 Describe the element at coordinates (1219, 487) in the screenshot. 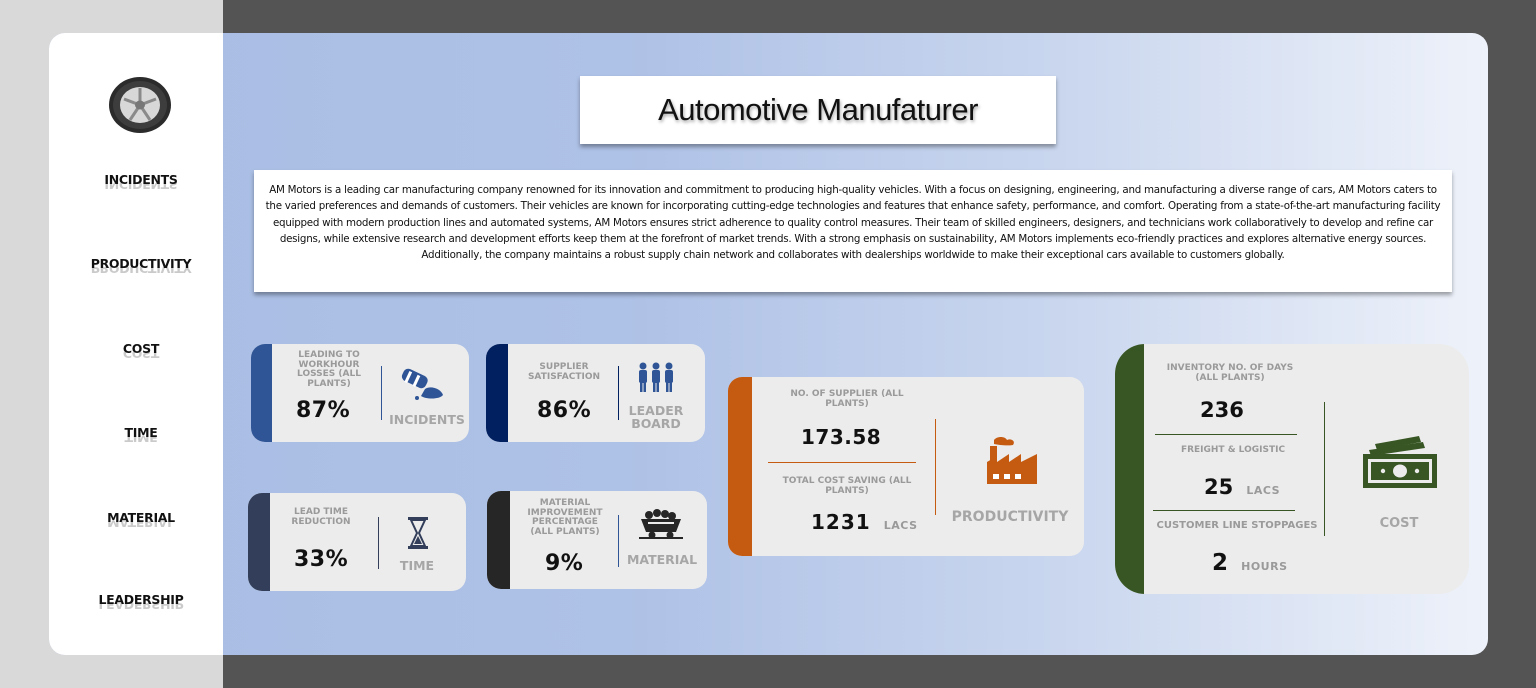

I see `freight-logistic-value: 25` at that location.